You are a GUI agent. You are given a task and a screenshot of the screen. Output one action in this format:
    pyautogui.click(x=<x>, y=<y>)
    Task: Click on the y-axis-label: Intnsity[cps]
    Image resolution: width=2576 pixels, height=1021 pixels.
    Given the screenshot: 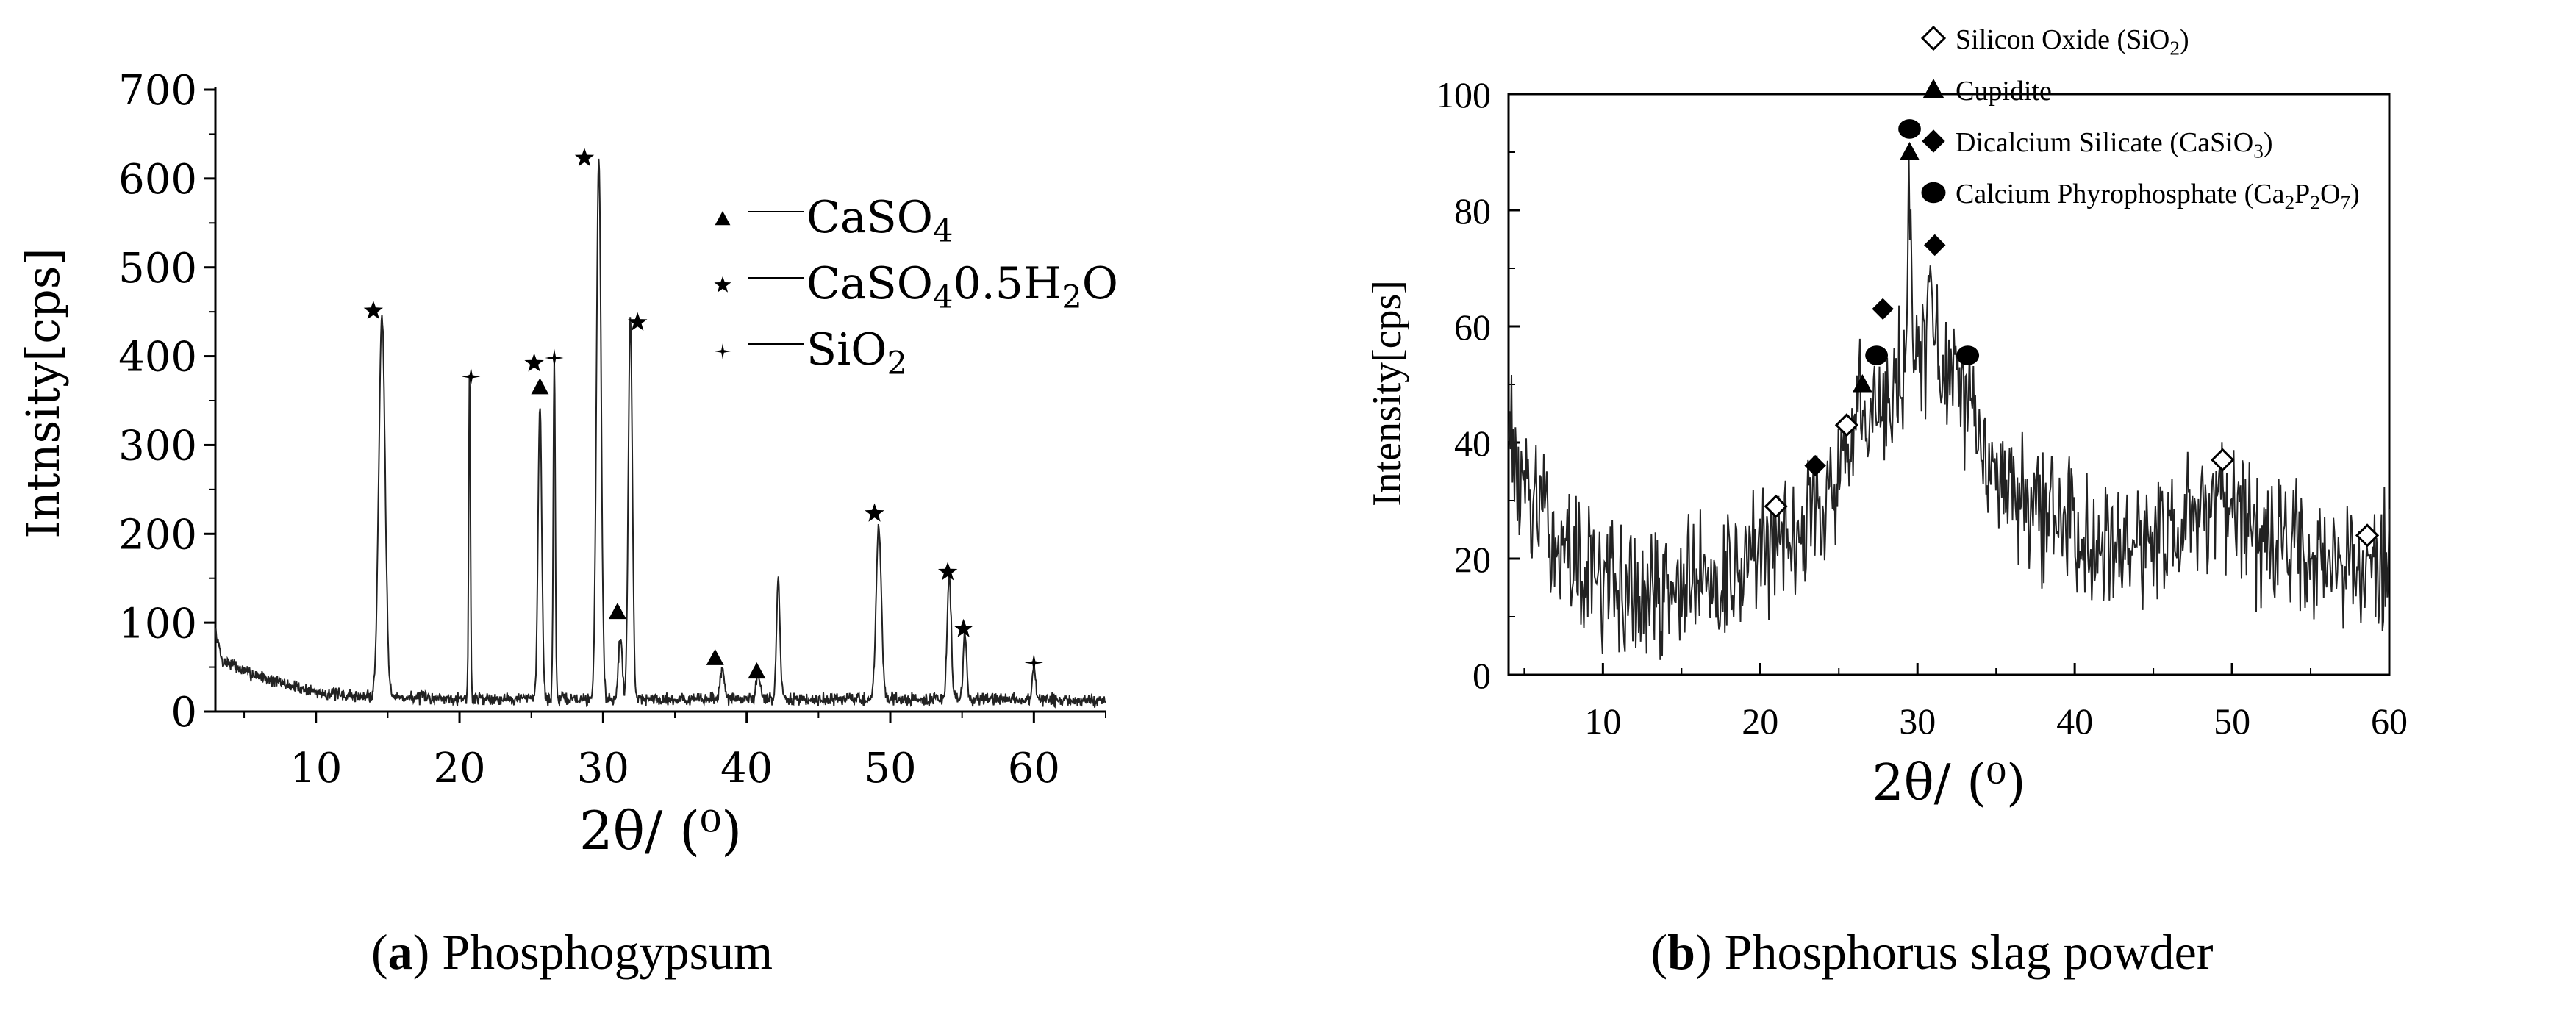 What is the action you would take?
    pyautogui.click(x=43, y=393)
    